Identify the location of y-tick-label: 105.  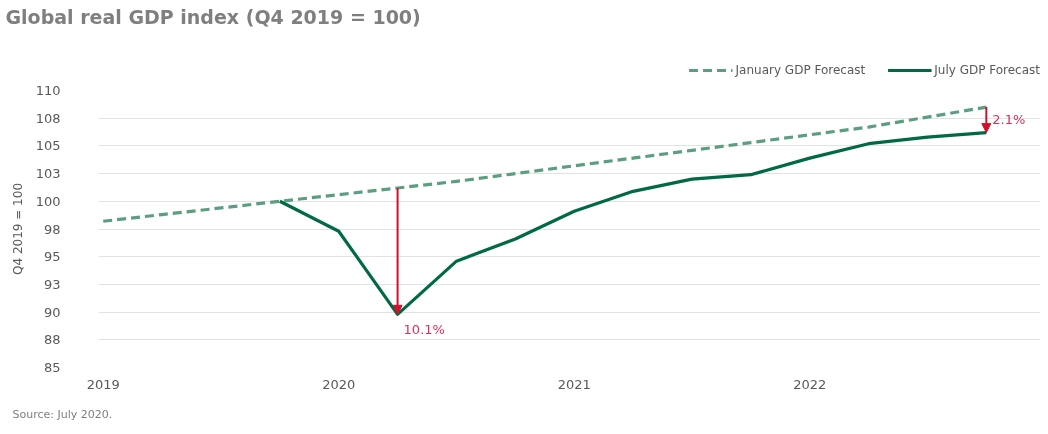
(48, 146).